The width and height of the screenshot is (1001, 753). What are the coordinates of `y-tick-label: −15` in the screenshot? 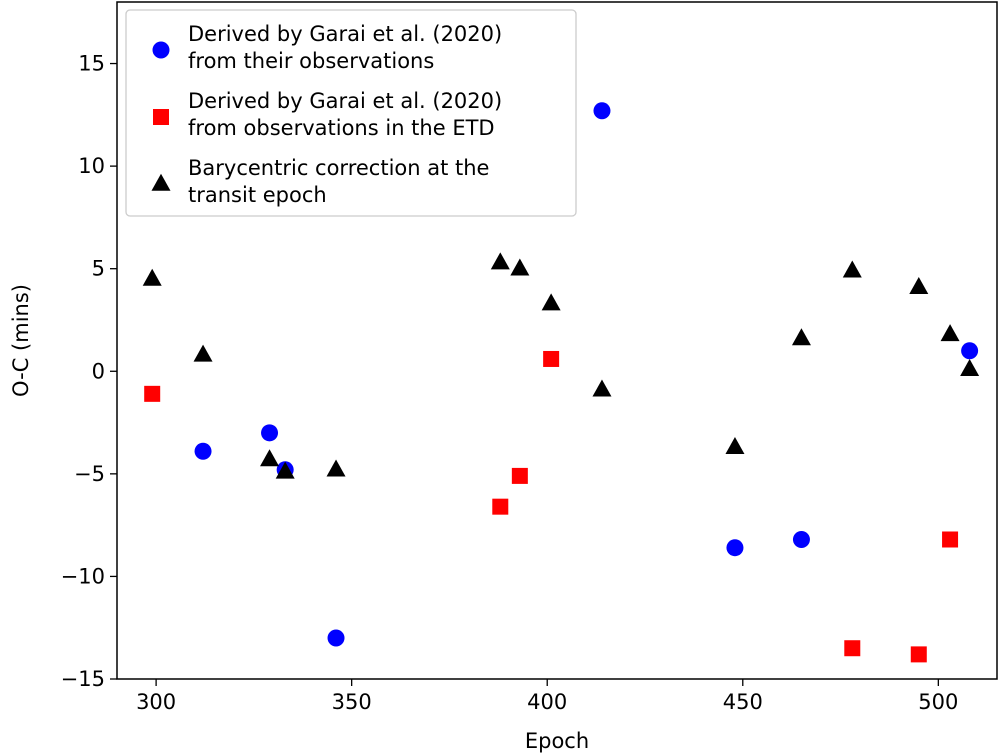 It's located at (83, 679).